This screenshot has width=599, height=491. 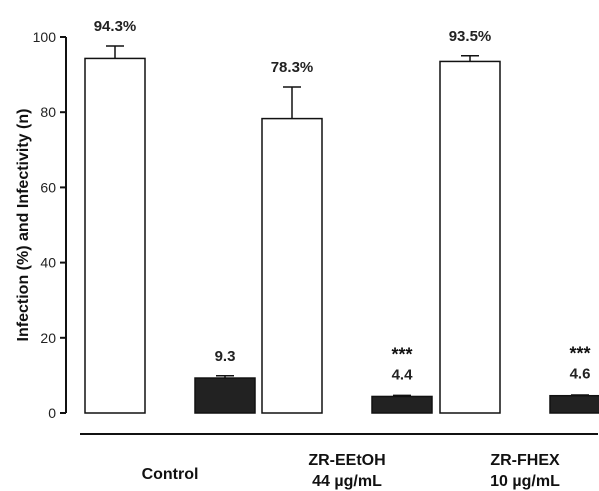 I want to click on y-axis-title: Infection (%) and Infectivity (n), so click(x=23, y=225).